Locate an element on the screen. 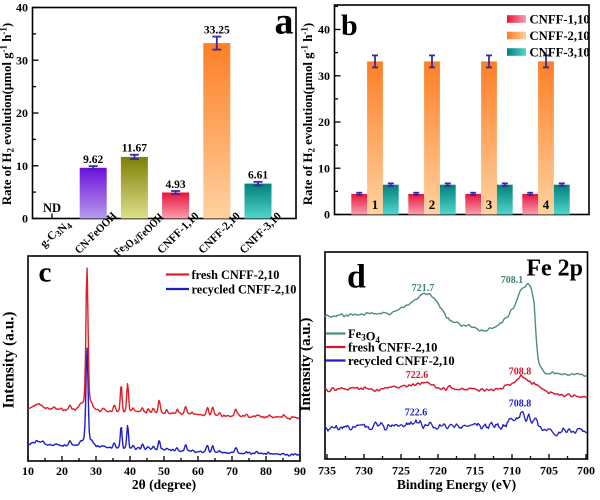 The width and height of the screenshot is (600, 500). svg-text: 705 is located at coordinates (549, 471).